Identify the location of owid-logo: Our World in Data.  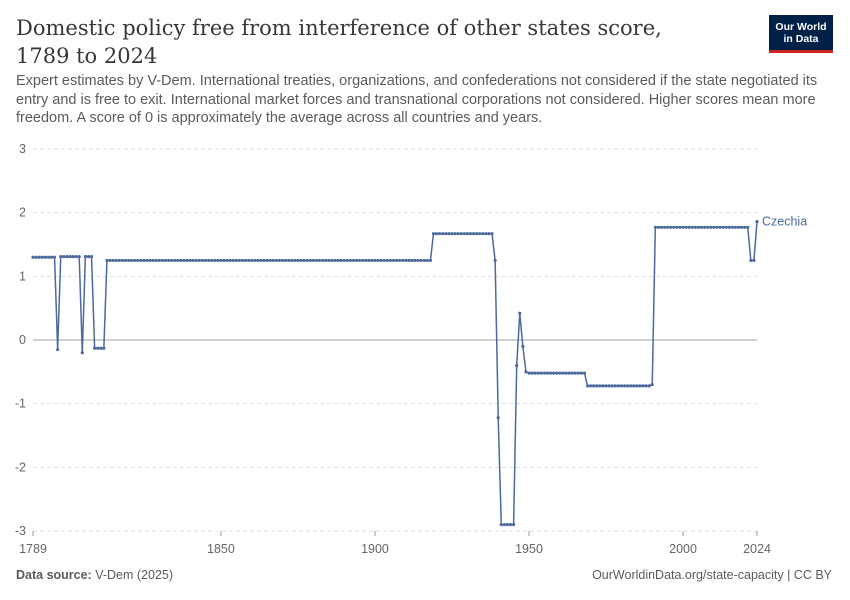
(801, 34).